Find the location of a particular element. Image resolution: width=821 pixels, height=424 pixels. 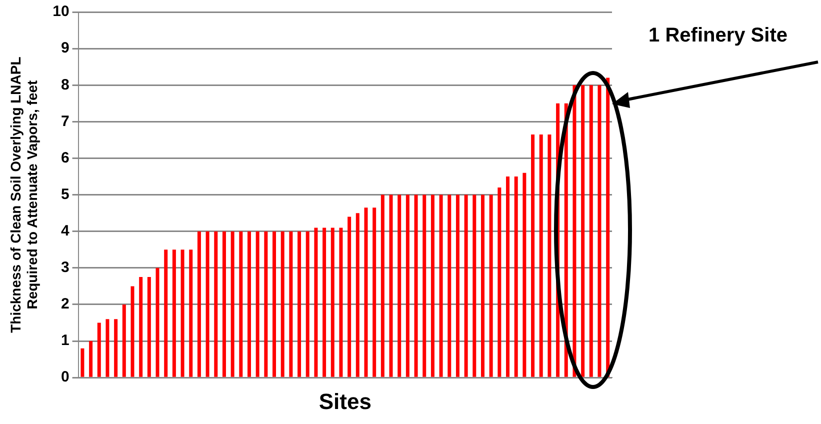

y-tick-label: 5 is located at coordinates (65, 194).